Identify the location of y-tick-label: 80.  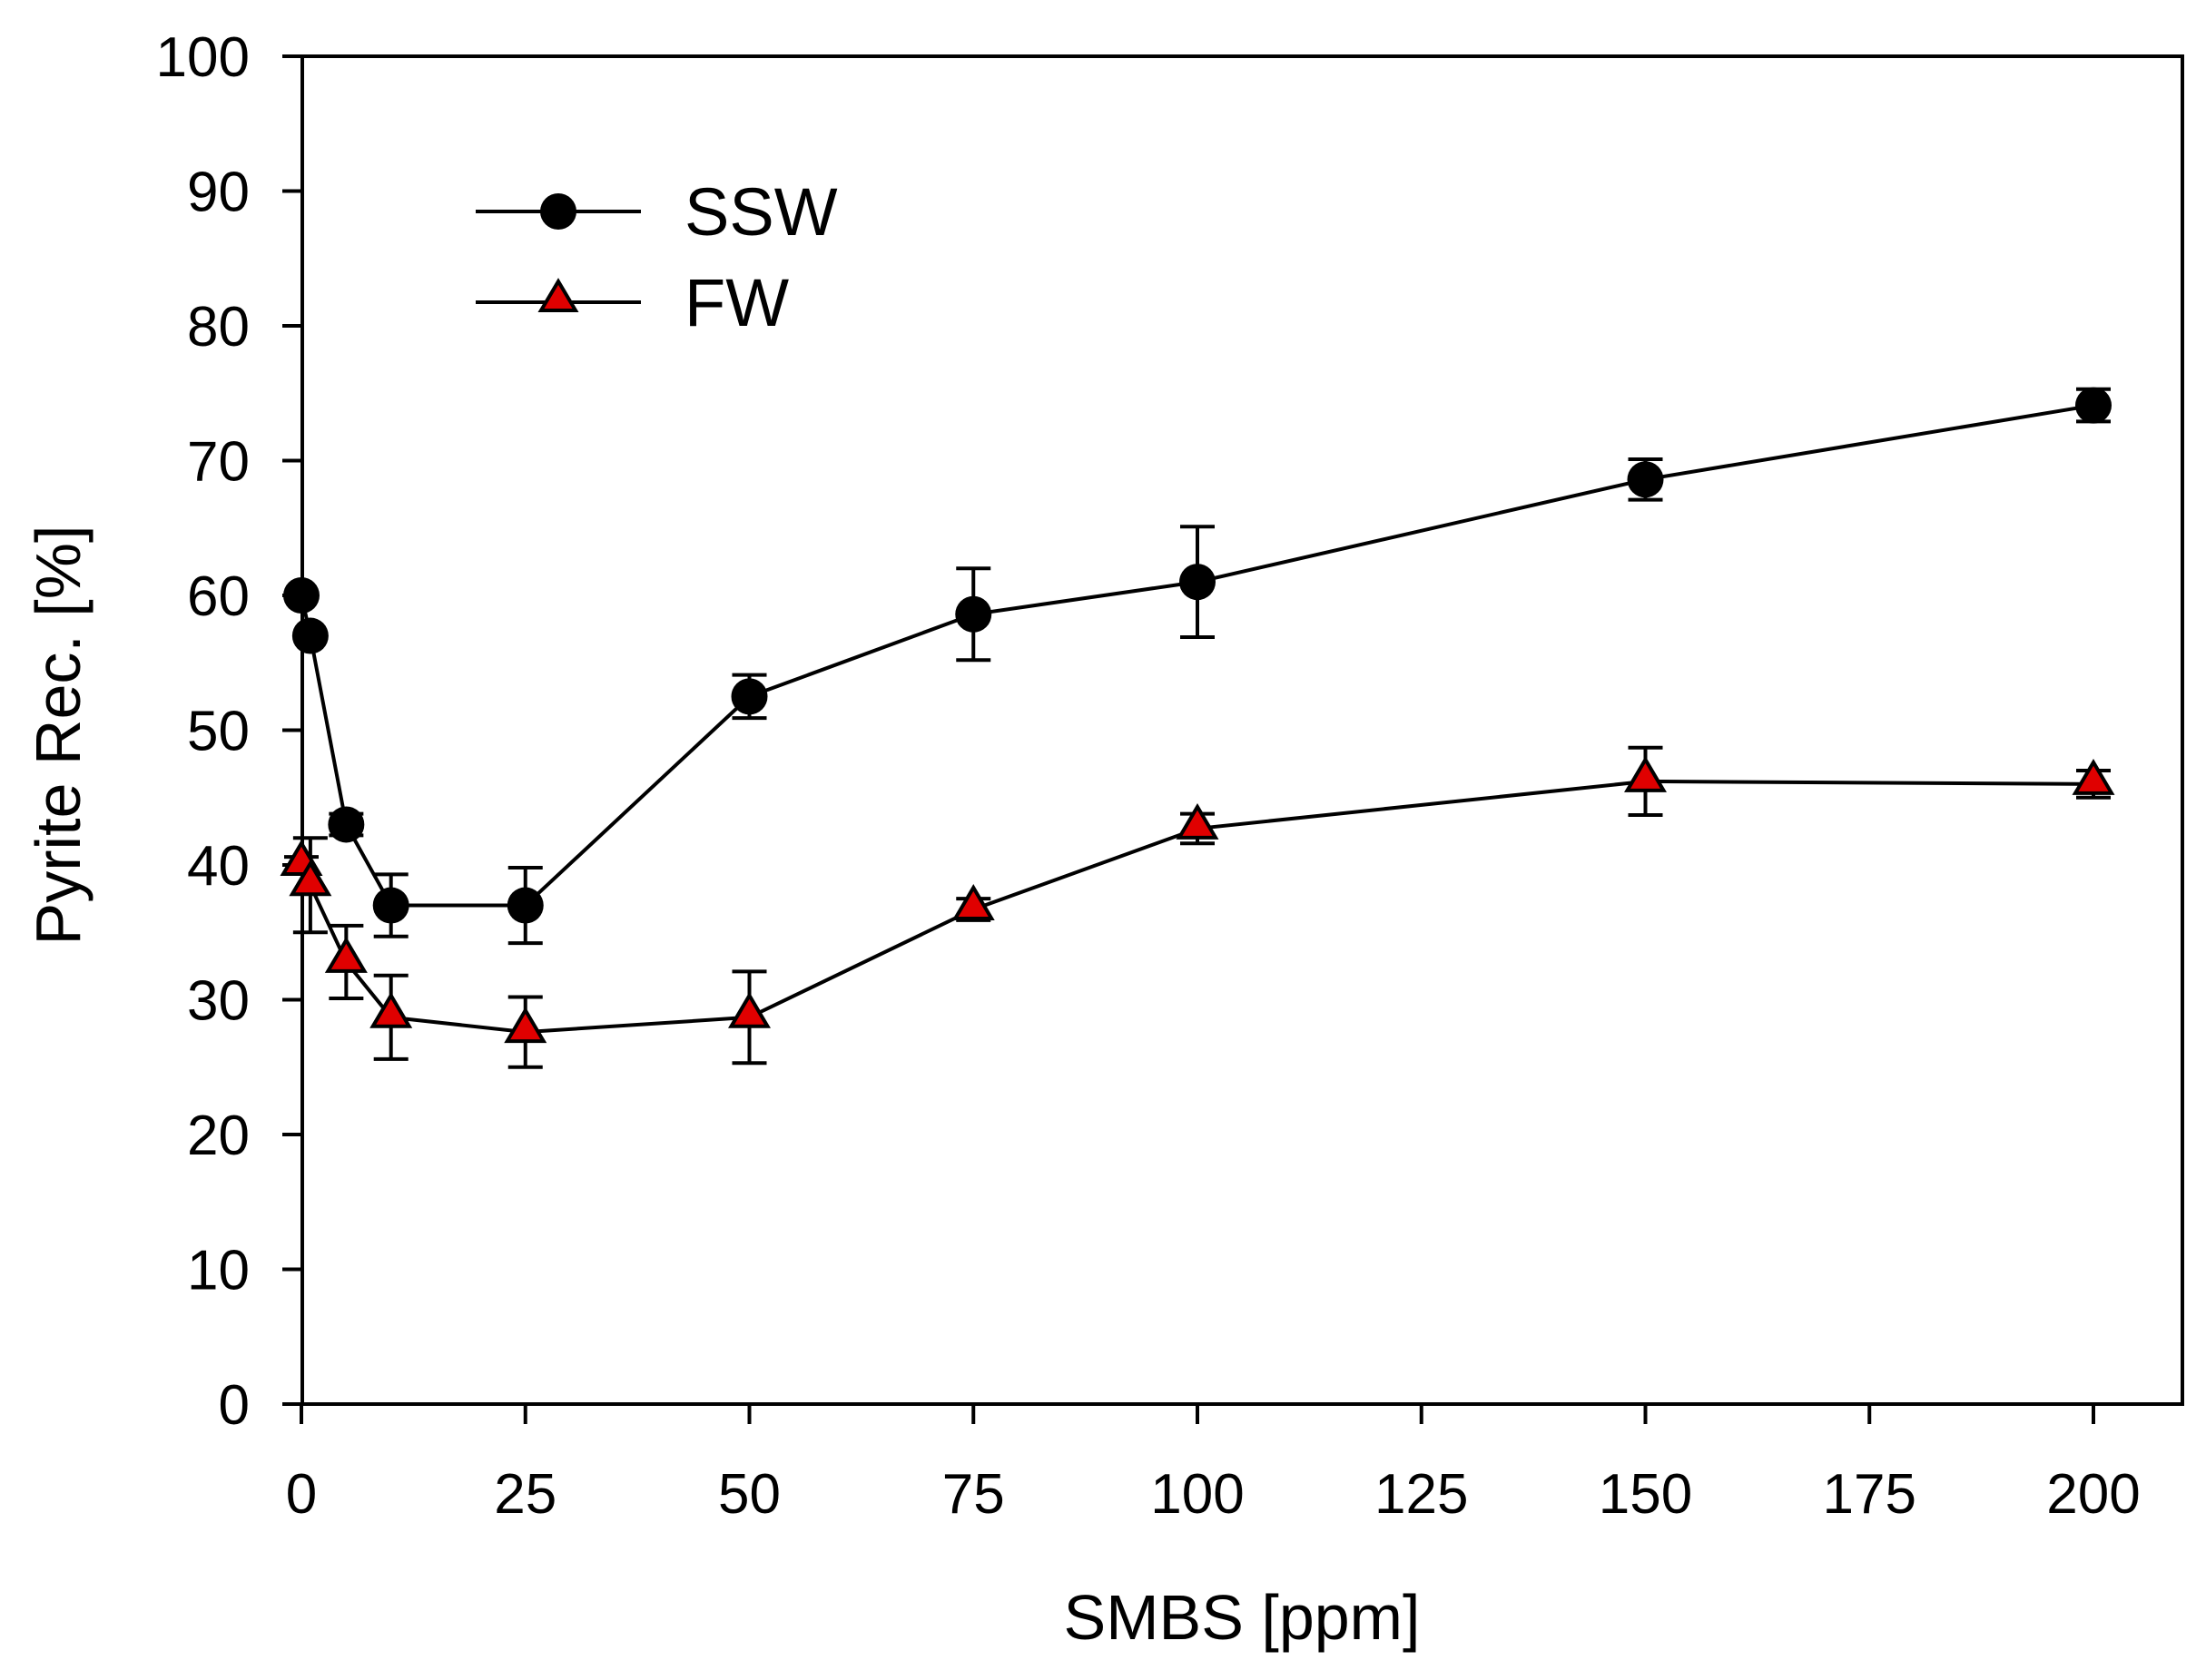
(218, 327).